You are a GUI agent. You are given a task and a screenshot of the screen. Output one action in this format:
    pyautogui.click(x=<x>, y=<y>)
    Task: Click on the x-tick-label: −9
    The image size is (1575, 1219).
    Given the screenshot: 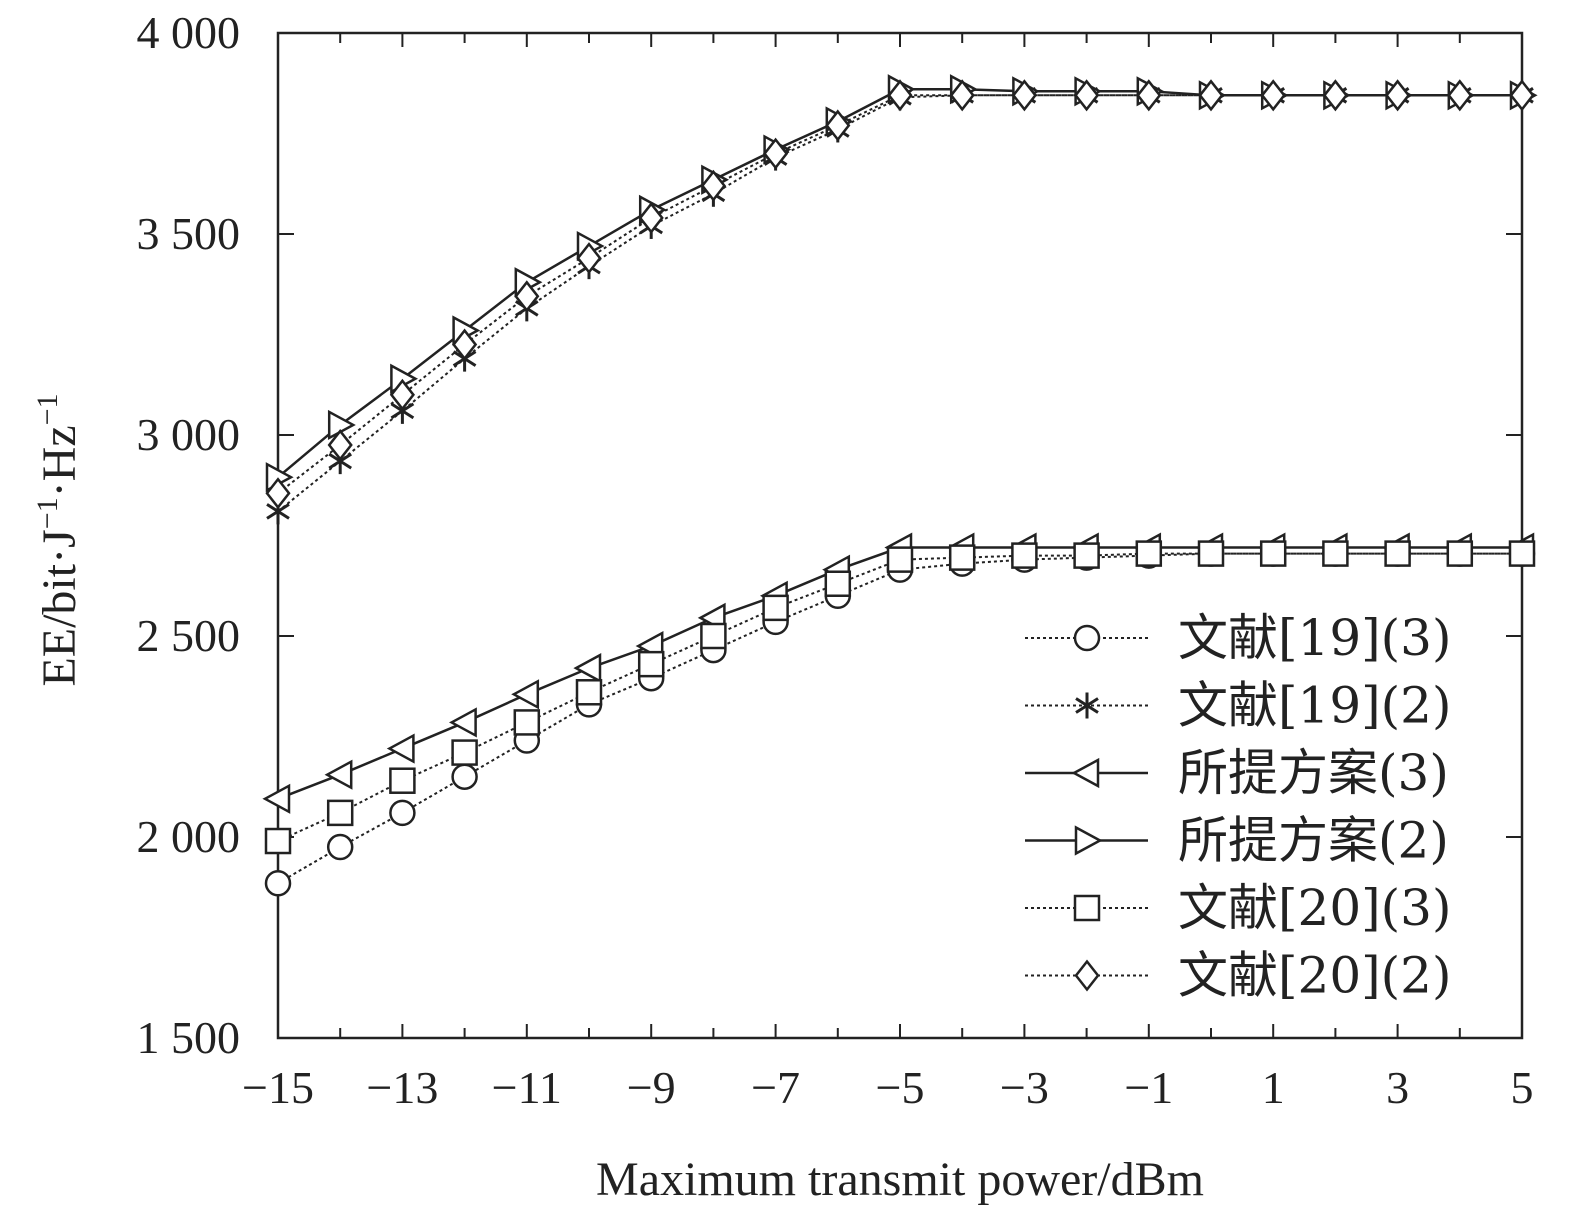 What is the action you would take?
    pyautogui.click(x=651, y=1087)
    